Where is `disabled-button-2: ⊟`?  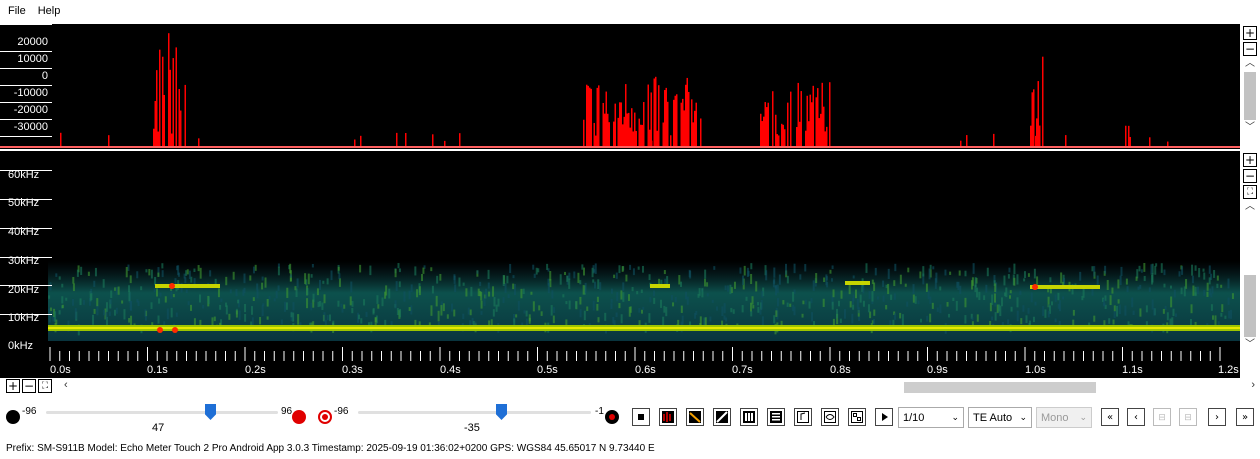 disabled-button-2: ⊟ is located at coordinates (1188, 417).